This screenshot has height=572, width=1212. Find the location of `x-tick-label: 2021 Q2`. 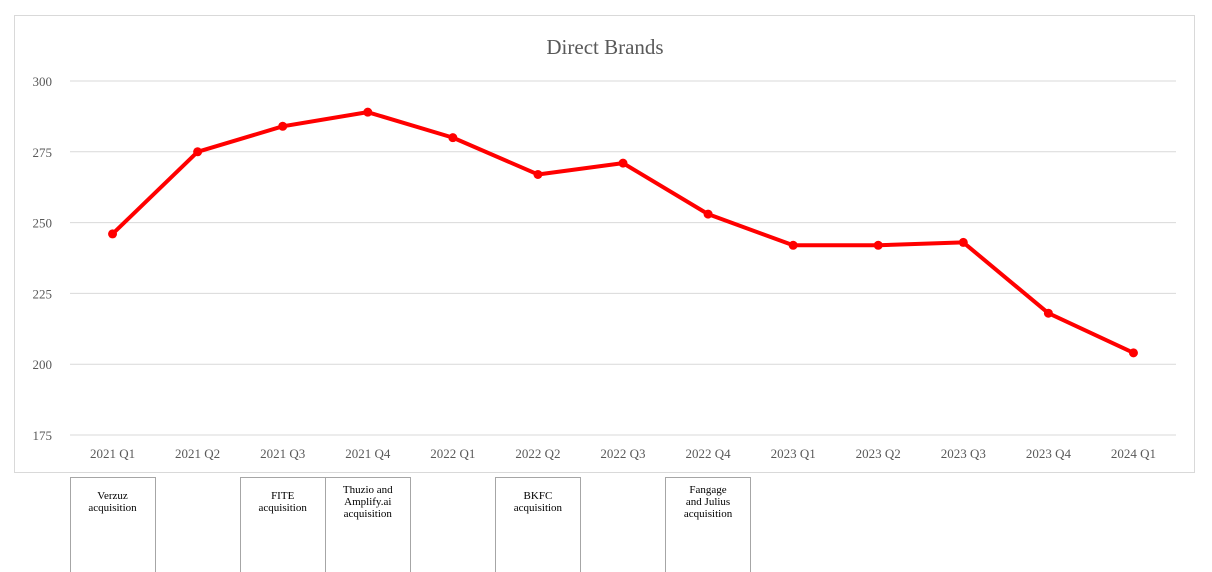

x-tick-label: 2021 Q2 is located at coordinates (197, 453).